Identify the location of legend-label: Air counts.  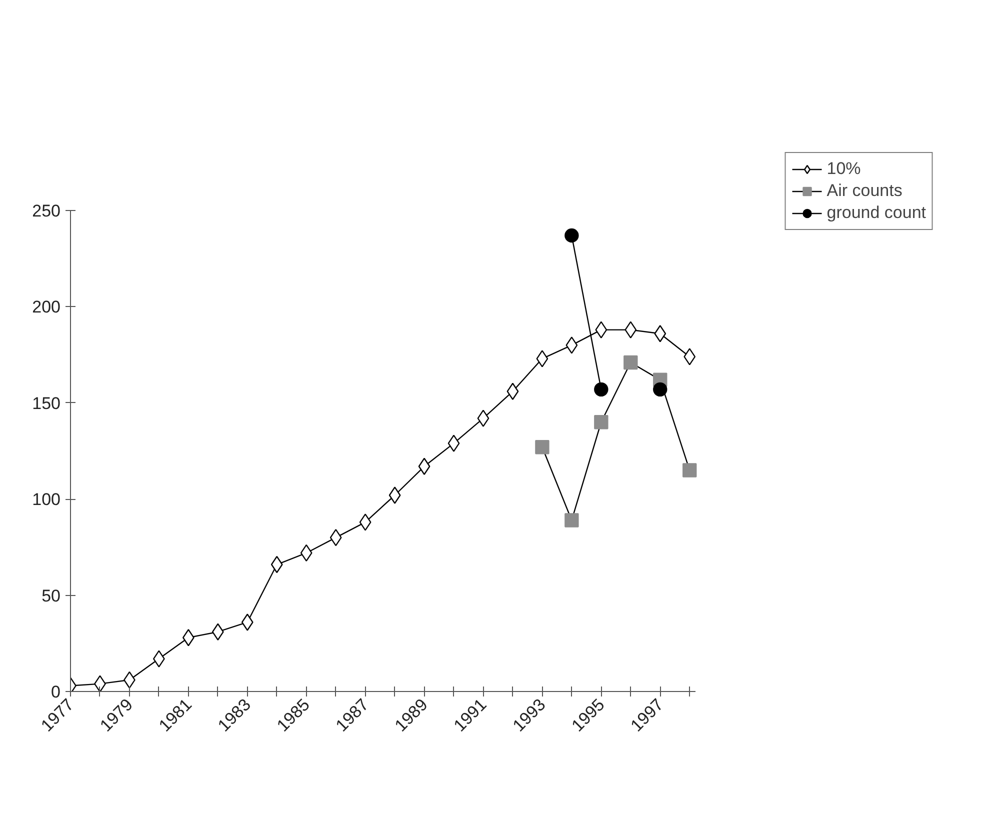
(864, 191).